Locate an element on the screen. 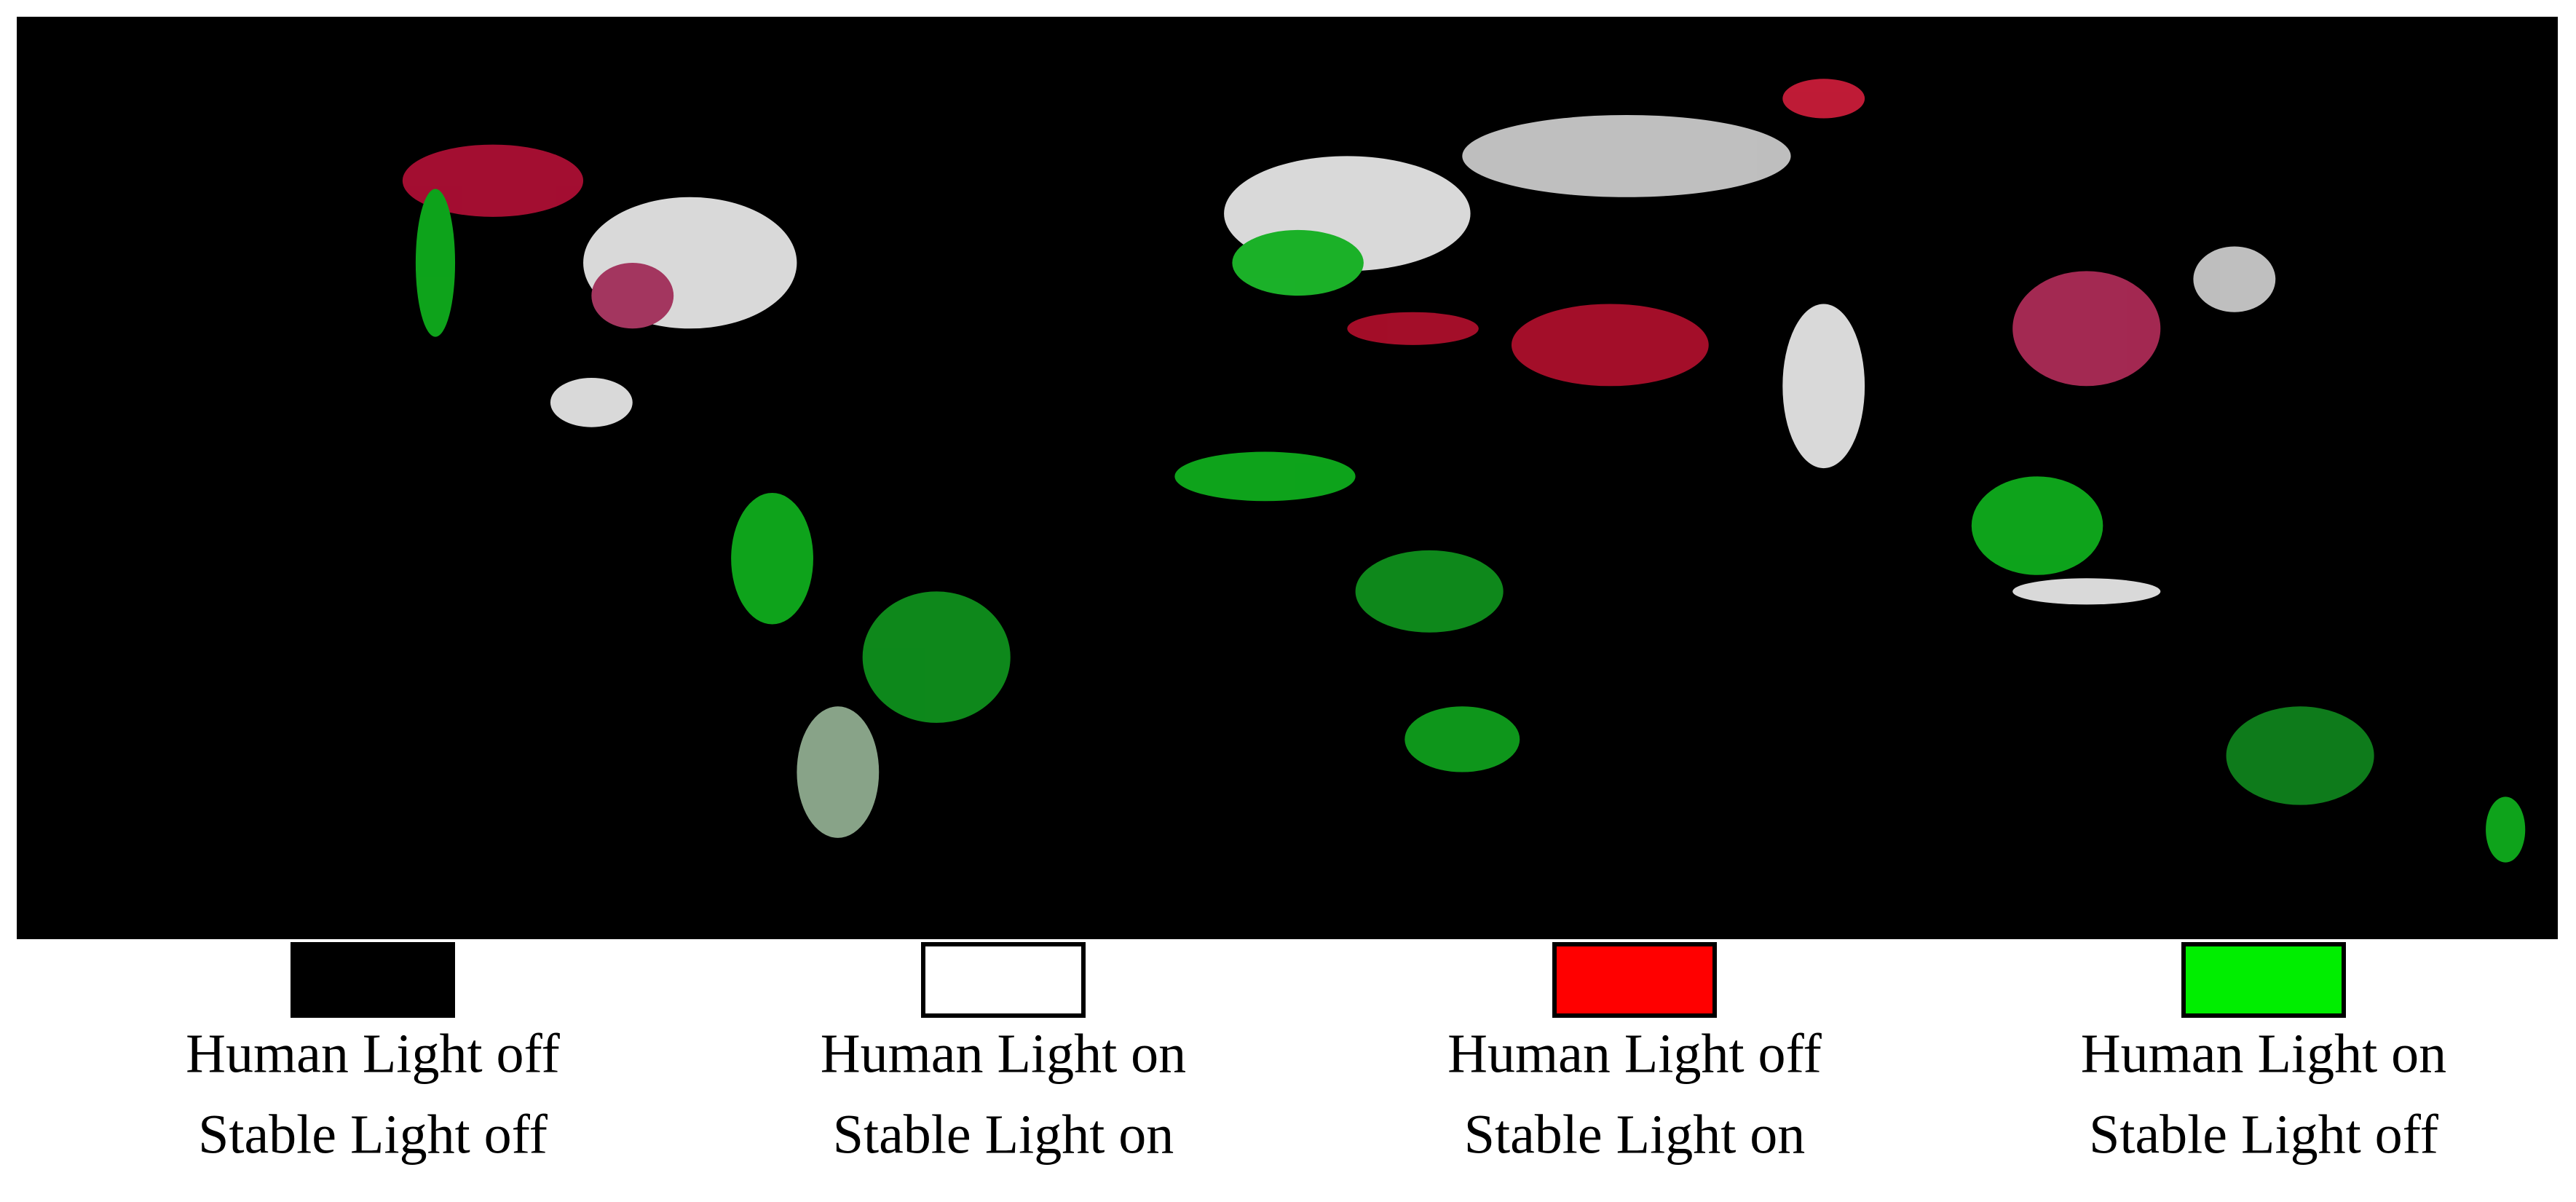 The height and width of the screenshot is (1202, 2576). region-middle-east is located at coordinates (1610, 345).